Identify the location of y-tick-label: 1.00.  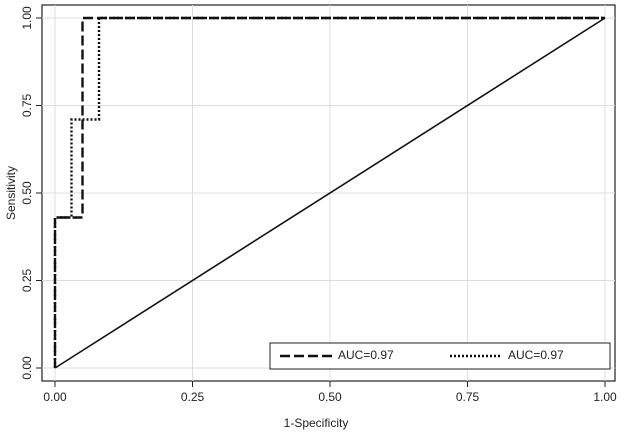
(27, 18).